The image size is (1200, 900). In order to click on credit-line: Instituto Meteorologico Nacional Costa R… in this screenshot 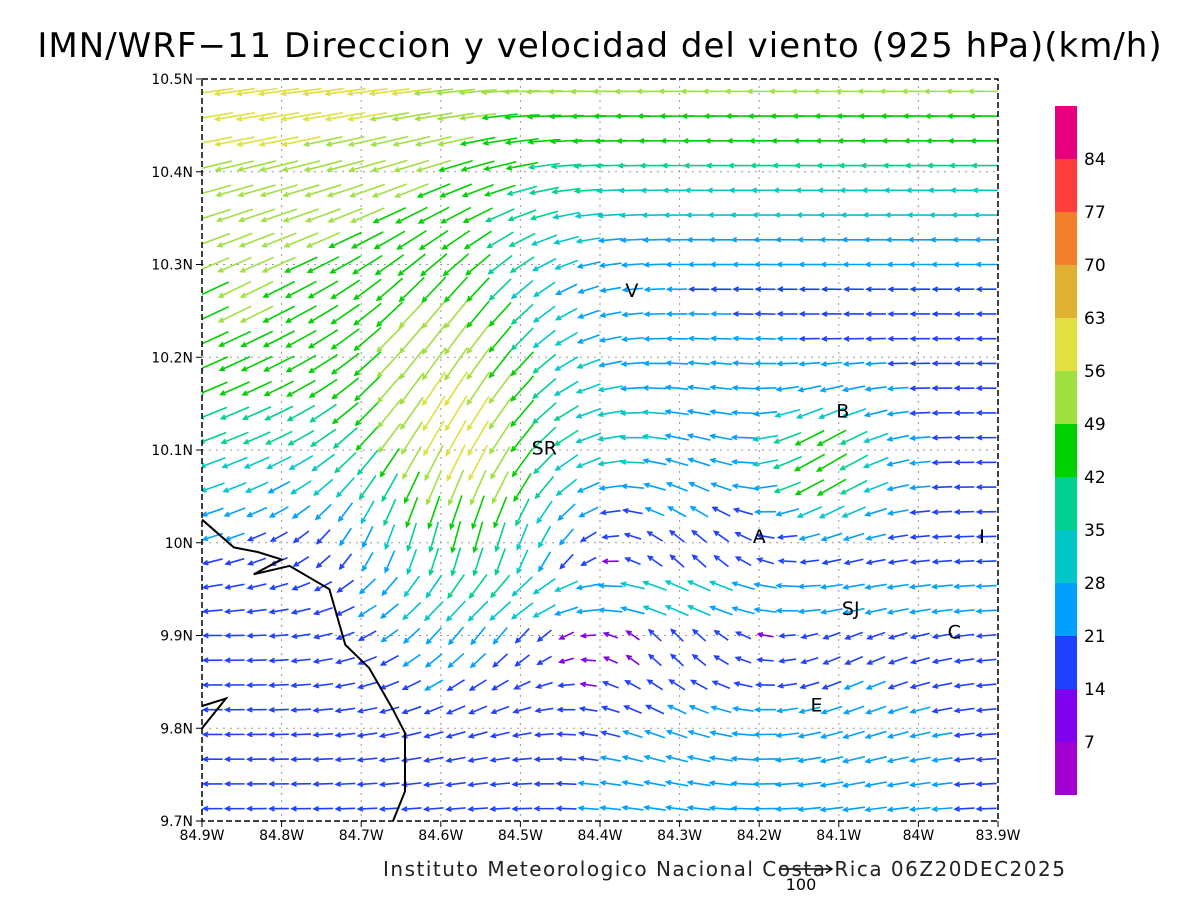, I will do `click(725, 869)`.